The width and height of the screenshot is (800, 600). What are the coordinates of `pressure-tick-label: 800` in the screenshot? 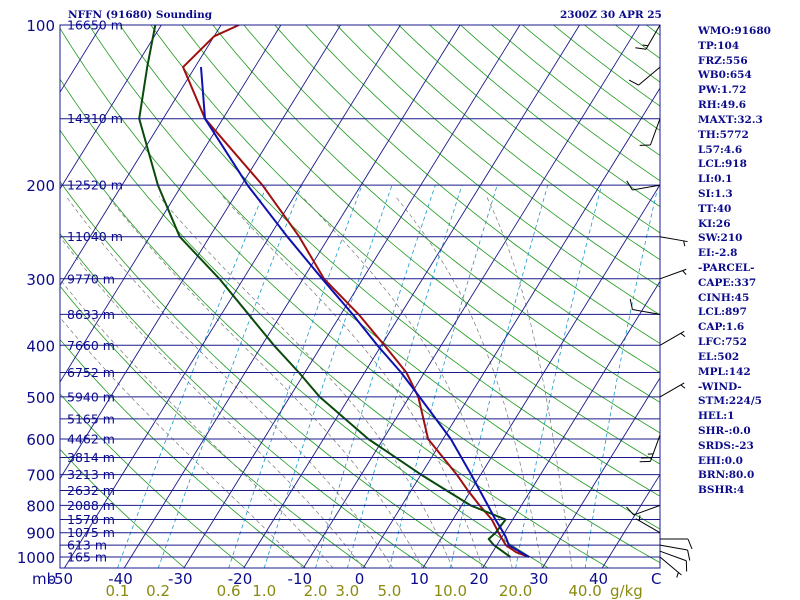 It's located at (40, 506).